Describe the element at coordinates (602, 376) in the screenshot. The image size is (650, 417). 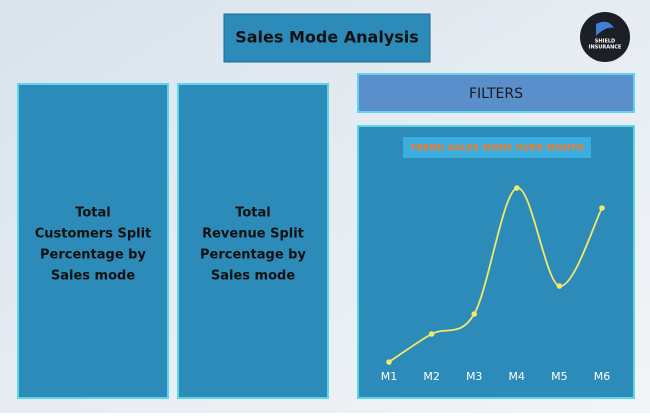
I see `x-tick-label: M6` at that location.